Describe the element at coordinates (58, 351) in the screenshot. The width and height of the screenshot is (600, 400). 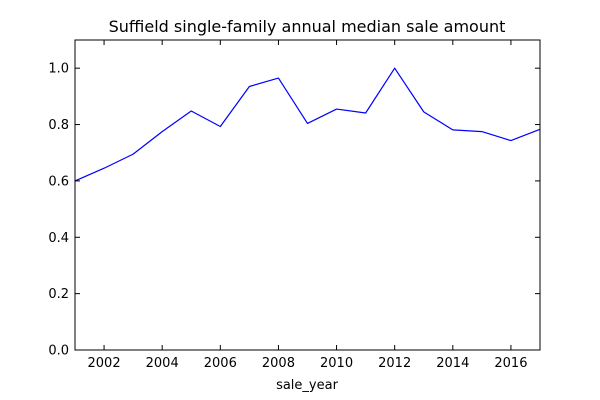
I see `y-tick-label: 0.0` at that location.